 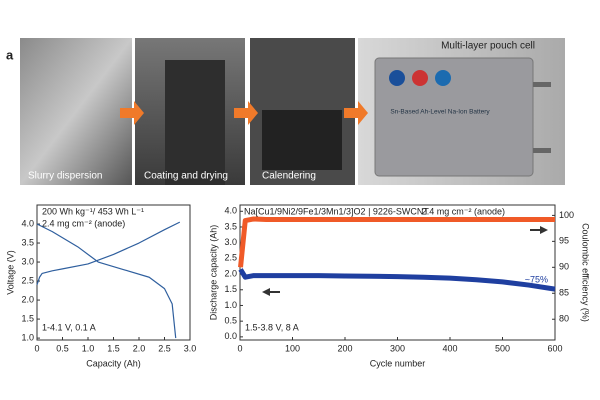 I want to click on x-axis-label: Capacity (Ah), so click(x=113, y=363).